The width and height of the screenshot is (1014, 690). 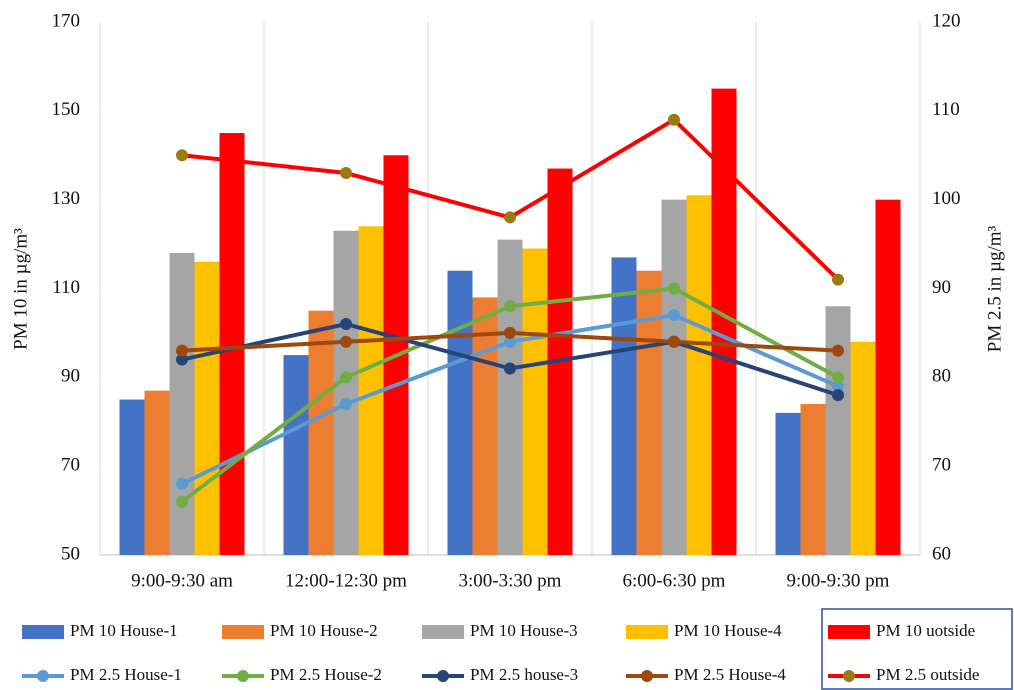 I want to click on legend-label: PM 10 House-1, so click(x=124, y=630).